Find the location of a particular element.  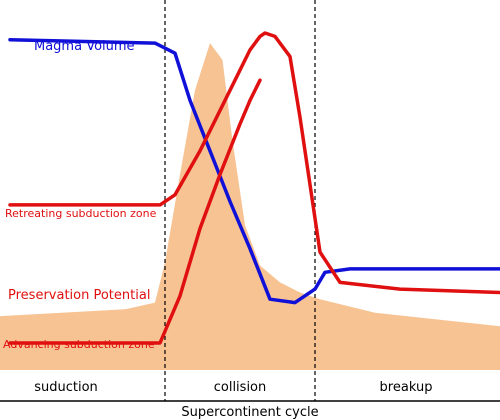

preservation-potential-label: Preservation Potential is located at coordinates (79, 295).